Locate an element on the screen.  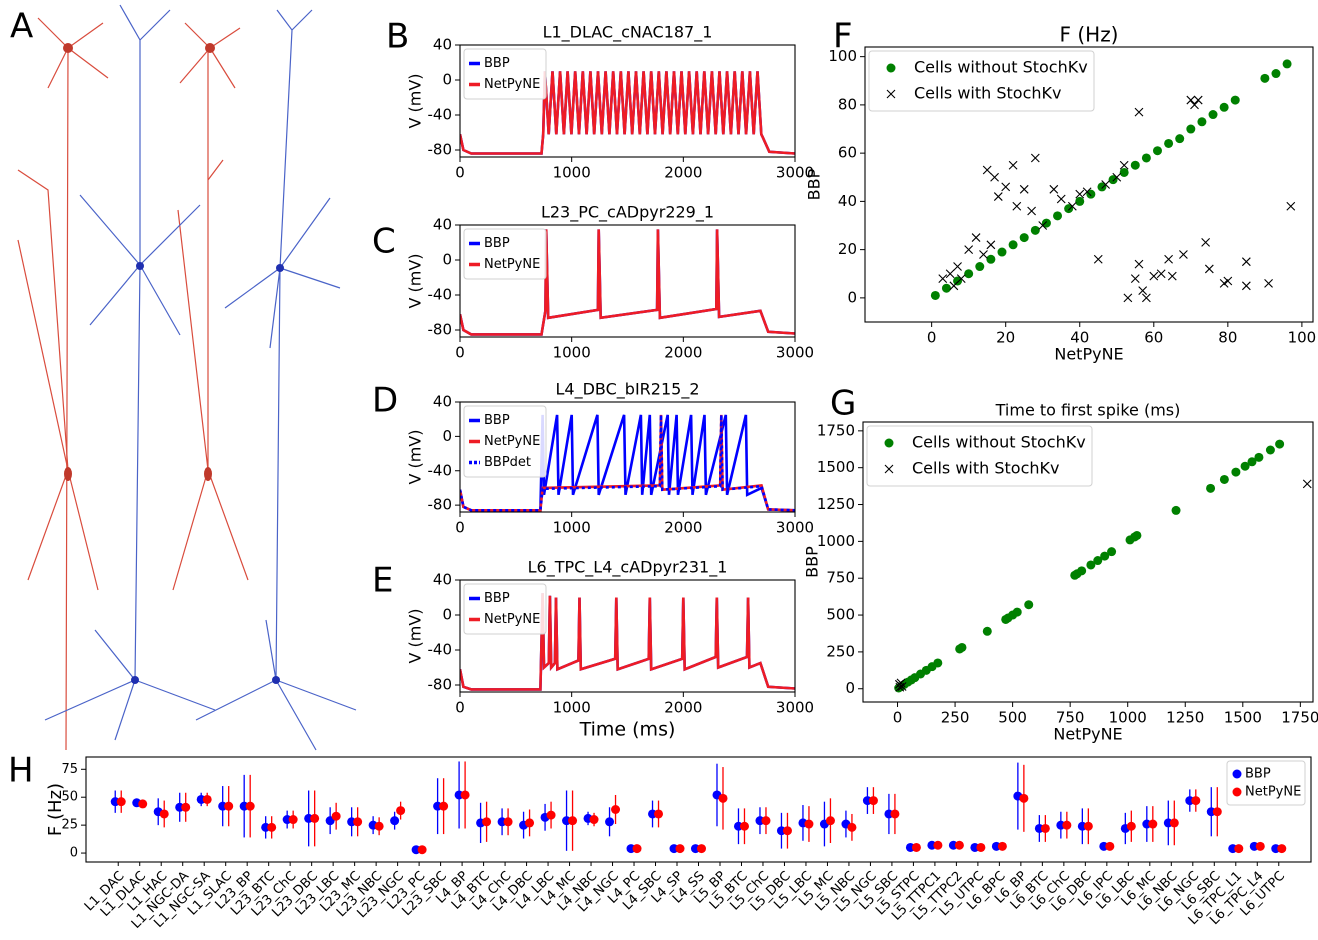
legend-swatch is located at coordinates (889, 469).